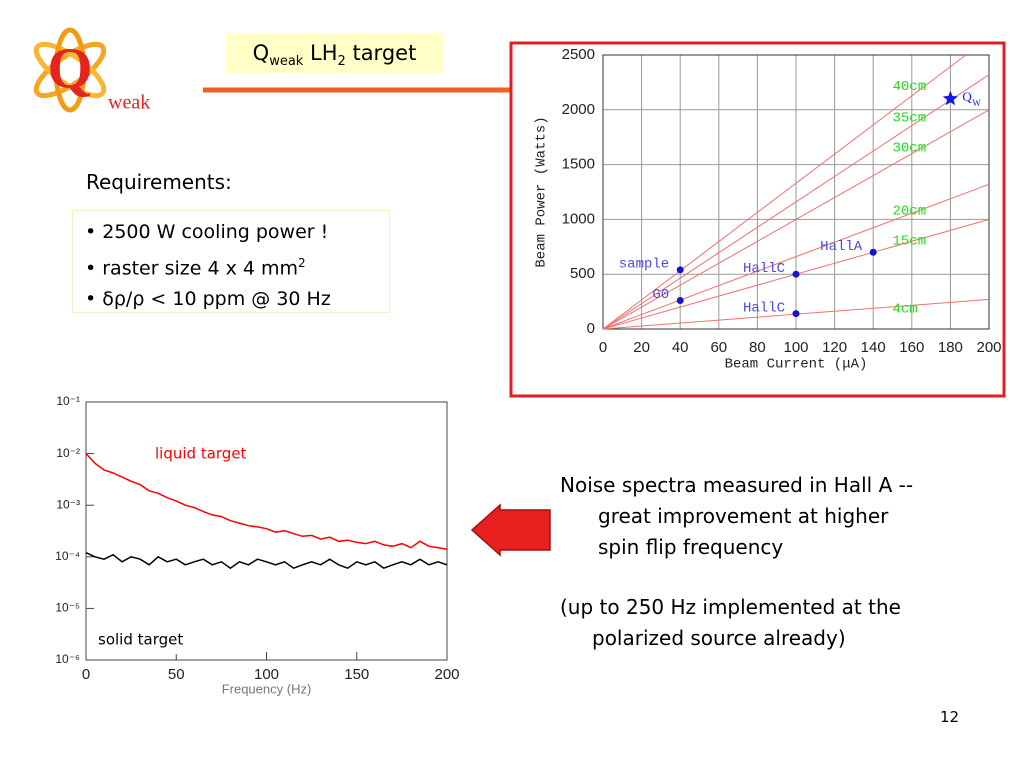 The image size is (1024, 768). I want to click on point-label: HallA, so click(841, 247).